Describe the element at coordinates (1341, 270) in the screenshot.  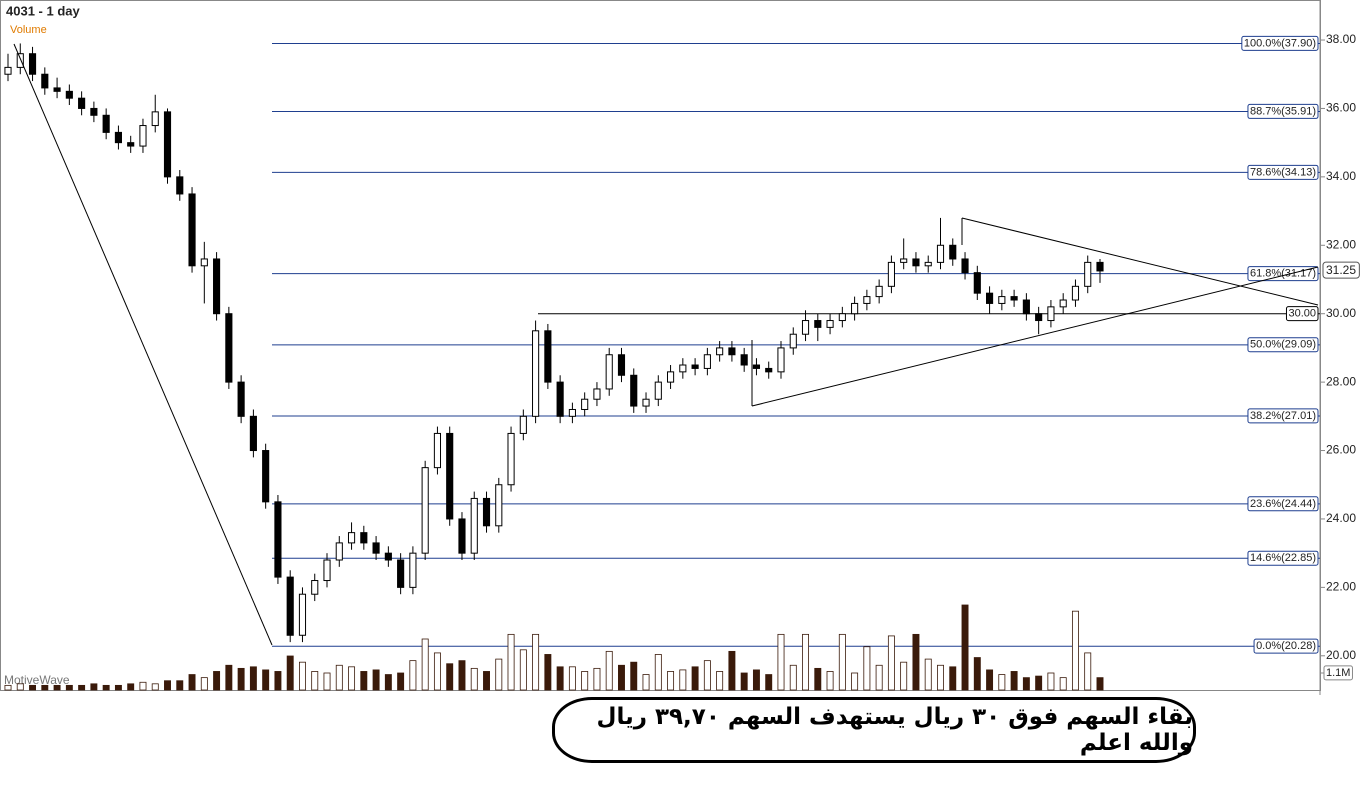
I see `last-price-box` at that location.